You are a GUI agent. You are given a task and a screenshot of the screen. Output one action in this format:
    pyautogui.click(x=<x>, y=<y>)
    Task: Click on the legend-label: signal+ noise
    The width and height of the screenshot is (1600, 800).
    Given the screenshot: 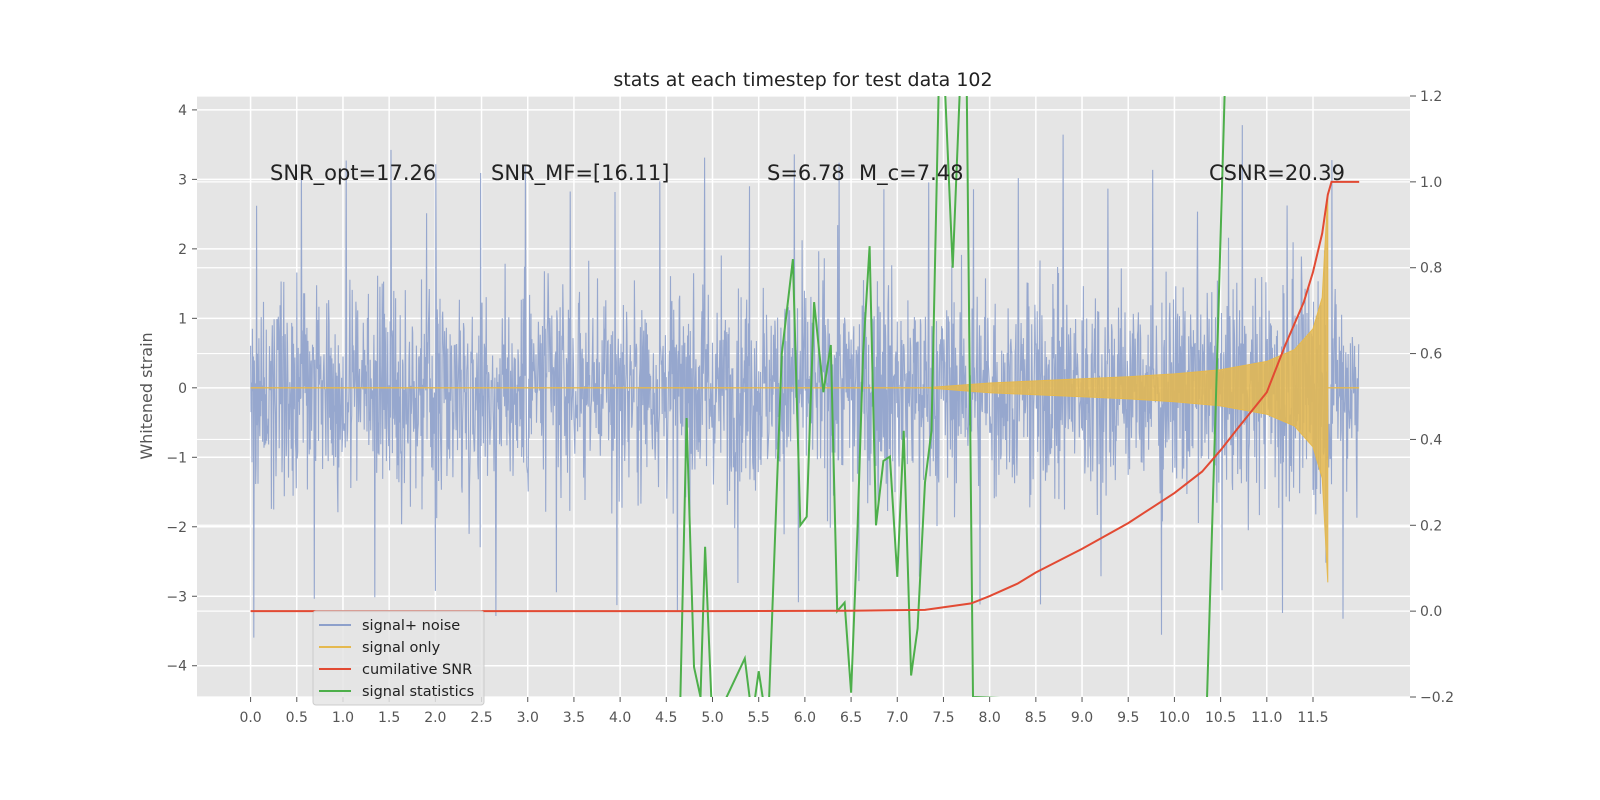 What is the action you would take?
    pyautogui.click(x=411, y=626)
    